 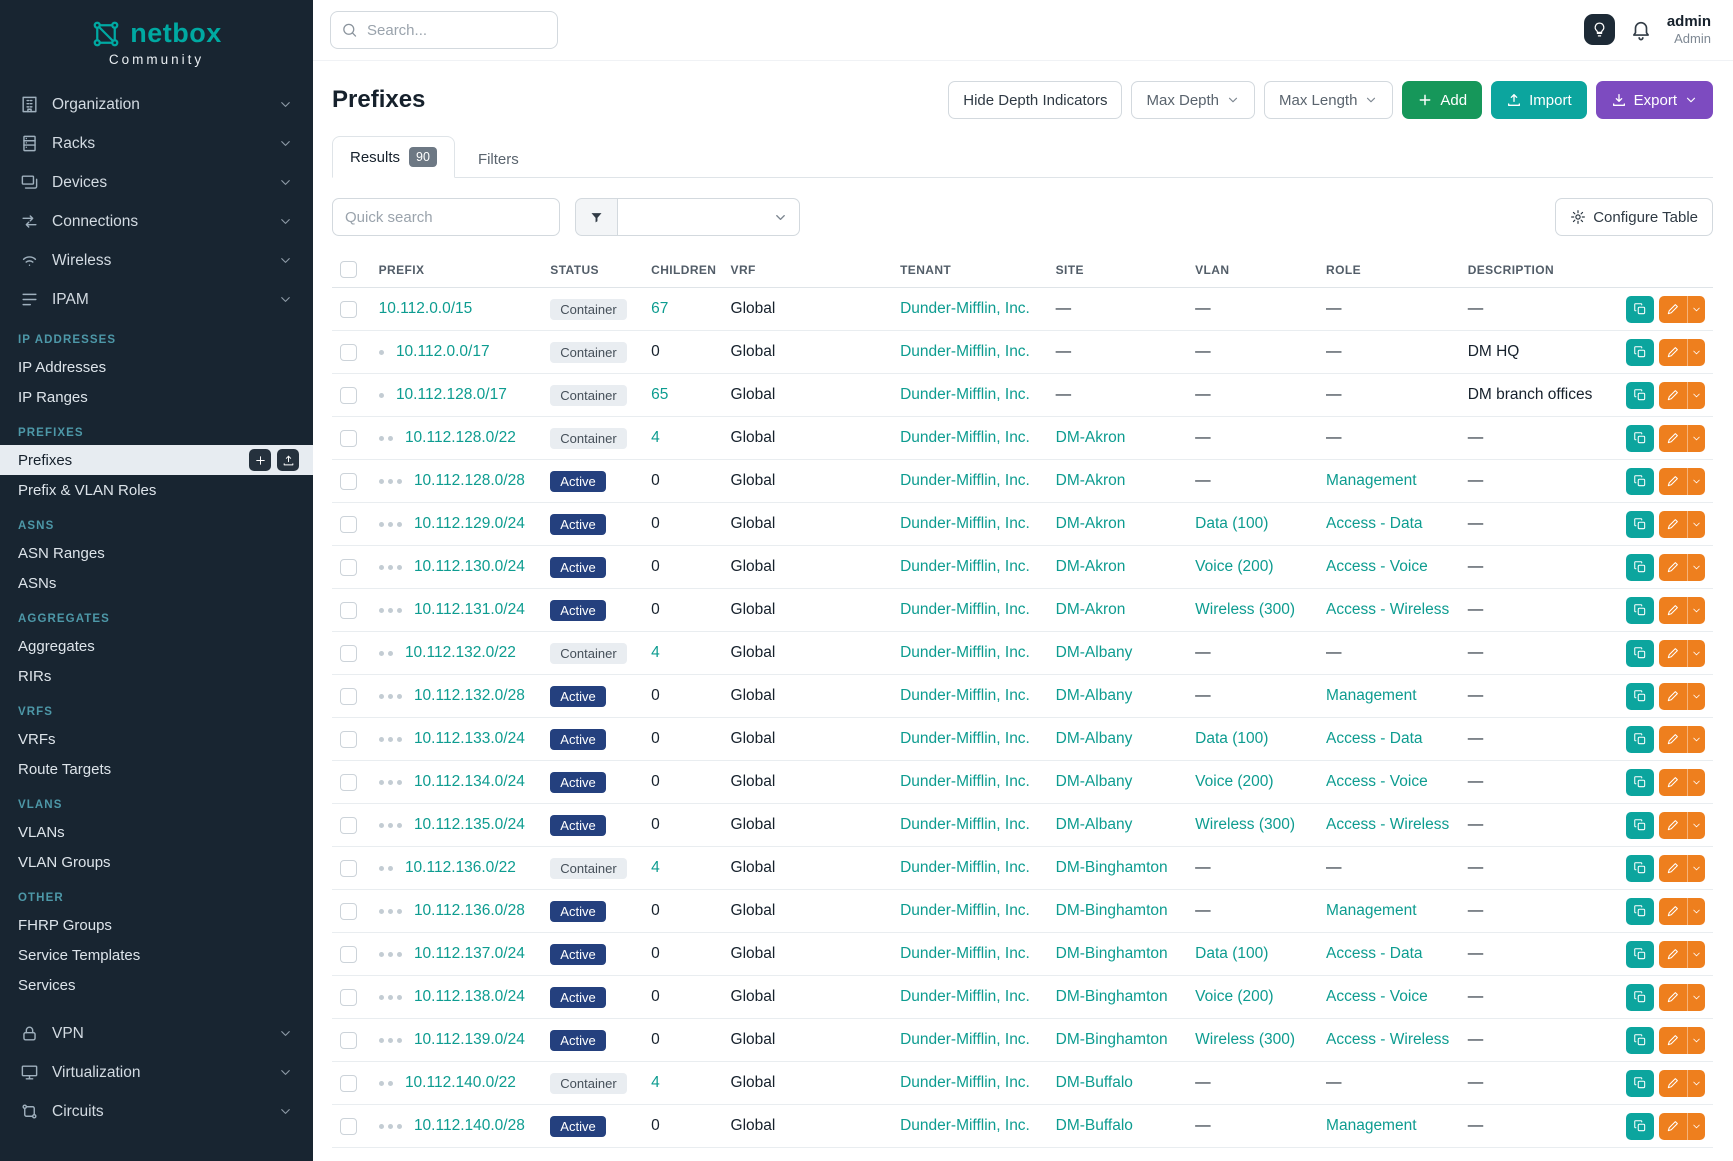 I want to click on column-header-children: CHILDREN, so click(x=683, y=270).